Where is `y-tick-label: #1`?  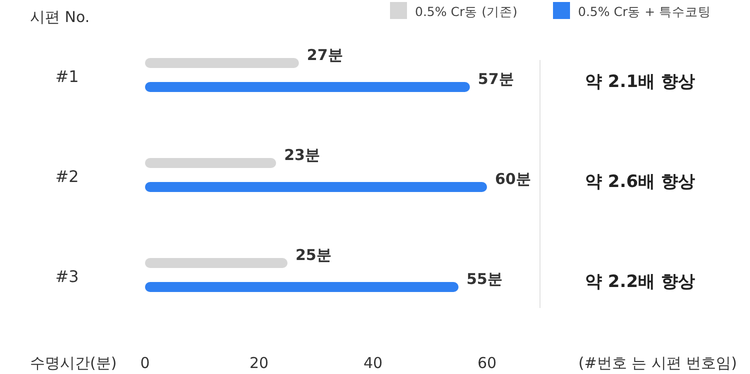
y-tick-label: #1 is located at coordinates (67, 76).